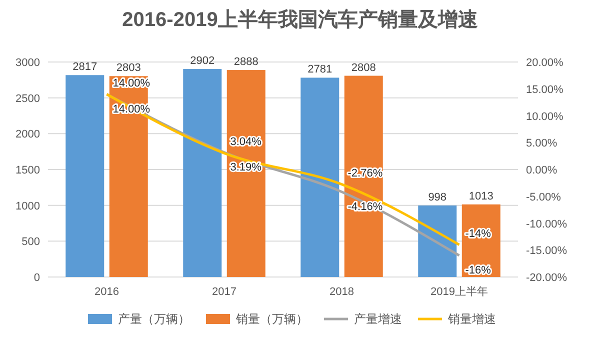 This screenshot has height=349, width=600. Describe the element at coordinates (128, 68) in the screenshot. I see `data-label: 2803` at that location.